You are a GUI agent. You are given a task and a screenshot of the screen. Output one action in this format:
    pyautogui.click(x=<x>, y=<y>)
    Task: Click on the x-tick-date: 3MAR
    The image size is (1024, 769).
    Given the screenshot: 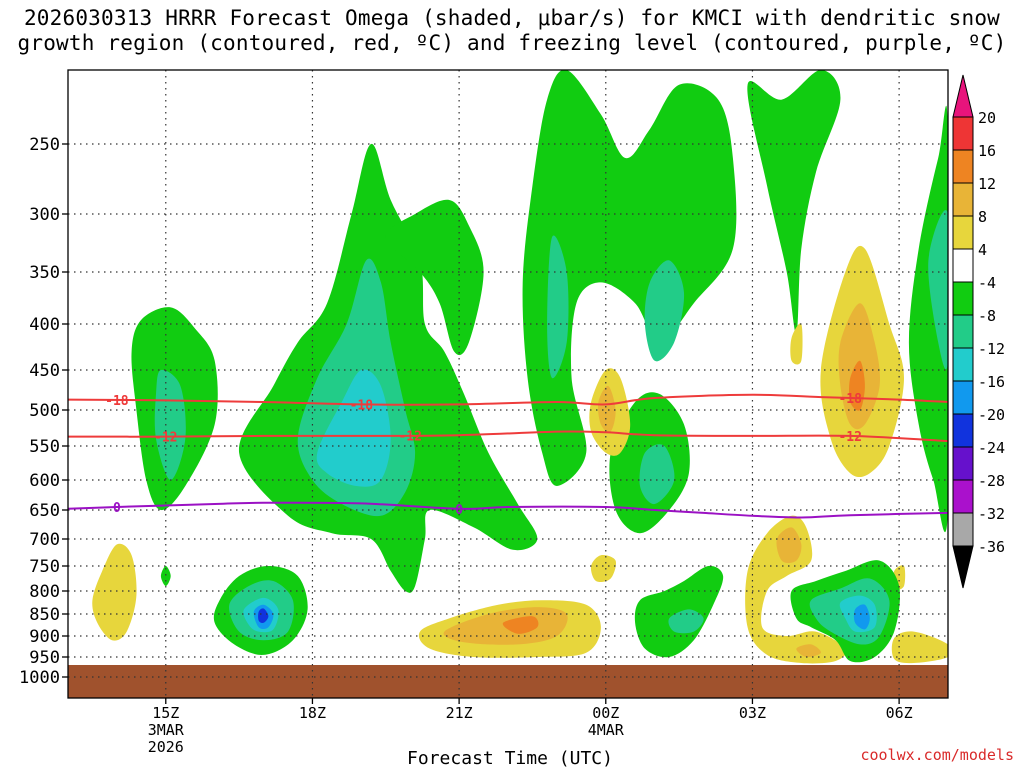 What is the action you would take?
    pyautogui.click(x=166, y=730)
    